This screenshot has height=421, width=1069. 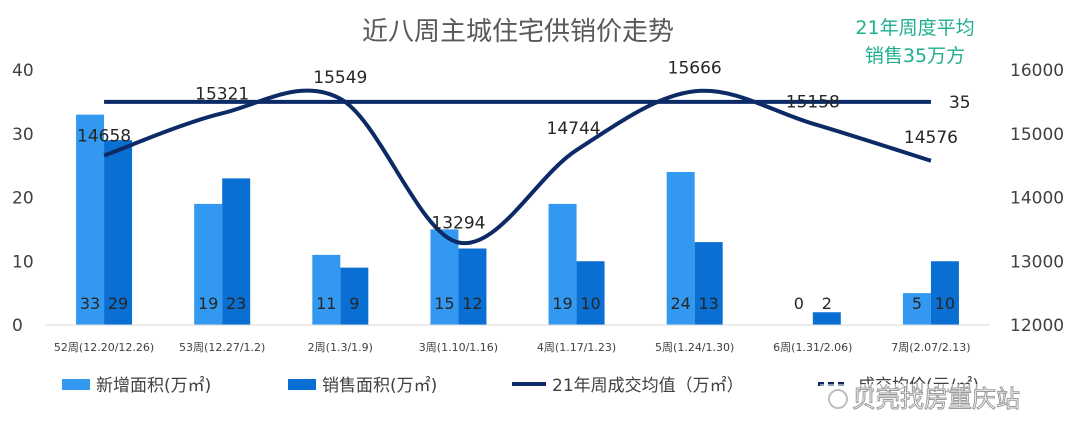 I want to click on bar-data-label: 13, so click(x=709, y=303).